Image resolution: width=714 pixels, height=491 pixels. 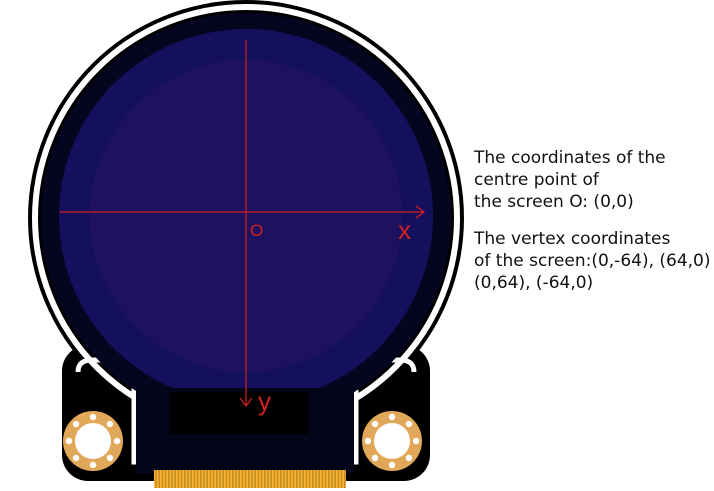 I want to click on flex-cable-shadow, so click(x=239, y=413).